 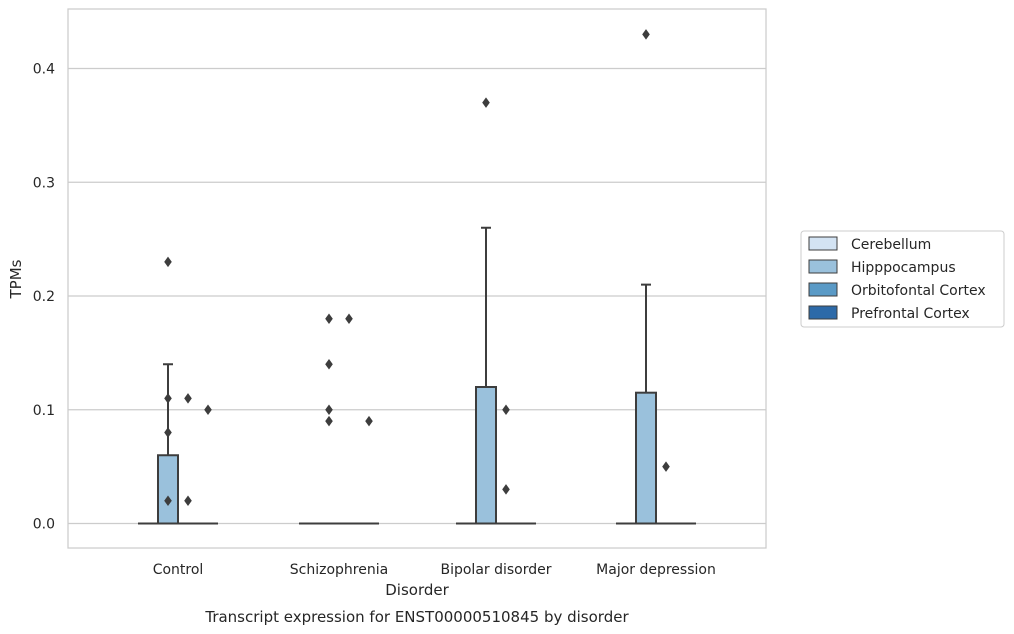 What do you see at coordinates (44, 70) in the screenshot?
I see `y-tick-label: 0.4` at bounding box center [44, 70].